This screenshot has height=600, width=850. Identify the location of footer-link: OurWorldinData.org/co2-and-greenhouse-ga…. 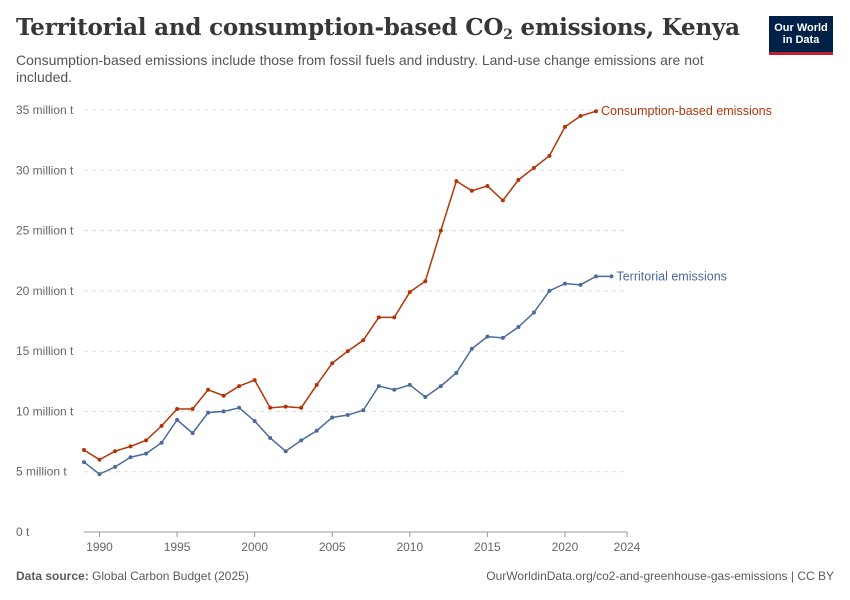
(660, 576).